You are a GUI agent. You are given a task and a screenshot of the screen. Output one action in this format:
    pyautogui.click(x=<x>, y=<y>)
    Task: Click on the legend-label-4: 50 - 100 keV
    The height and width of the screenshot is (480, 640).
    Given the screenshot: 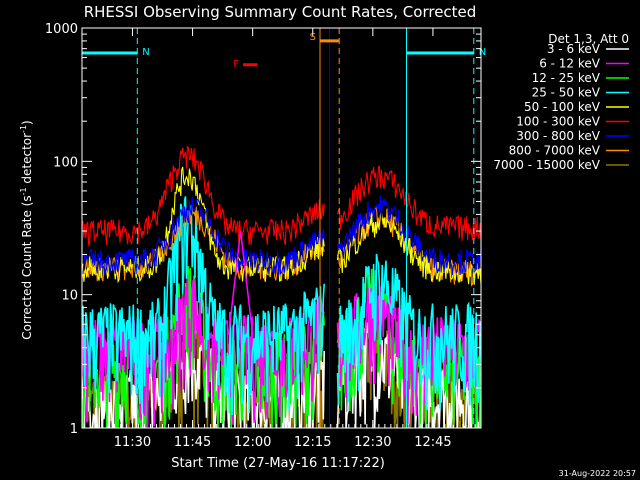 What is the action you would take?
    pyautogui.click(x=562, y=107)
    